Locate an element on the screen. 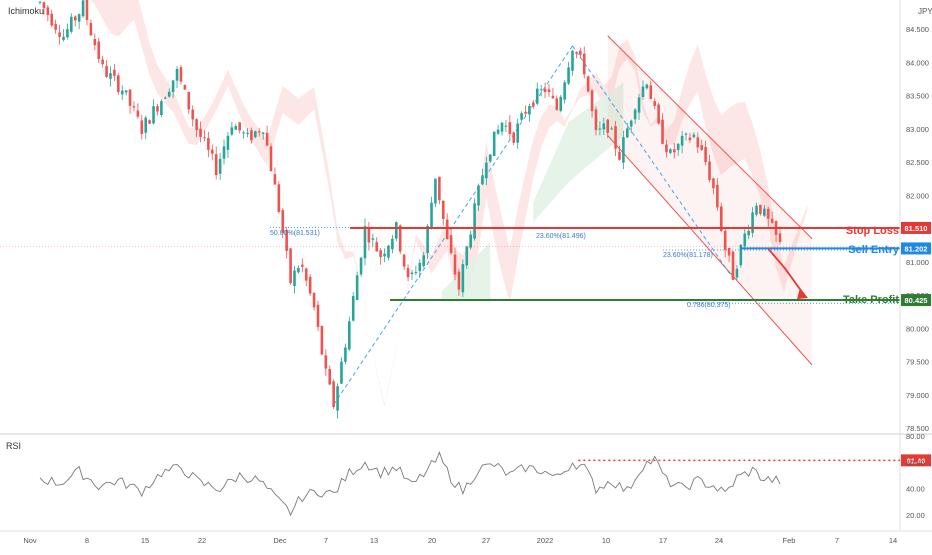 The height and width of the screenshot is (555, 932). time-tick-label: 24 is located at coordinates (719, 540).